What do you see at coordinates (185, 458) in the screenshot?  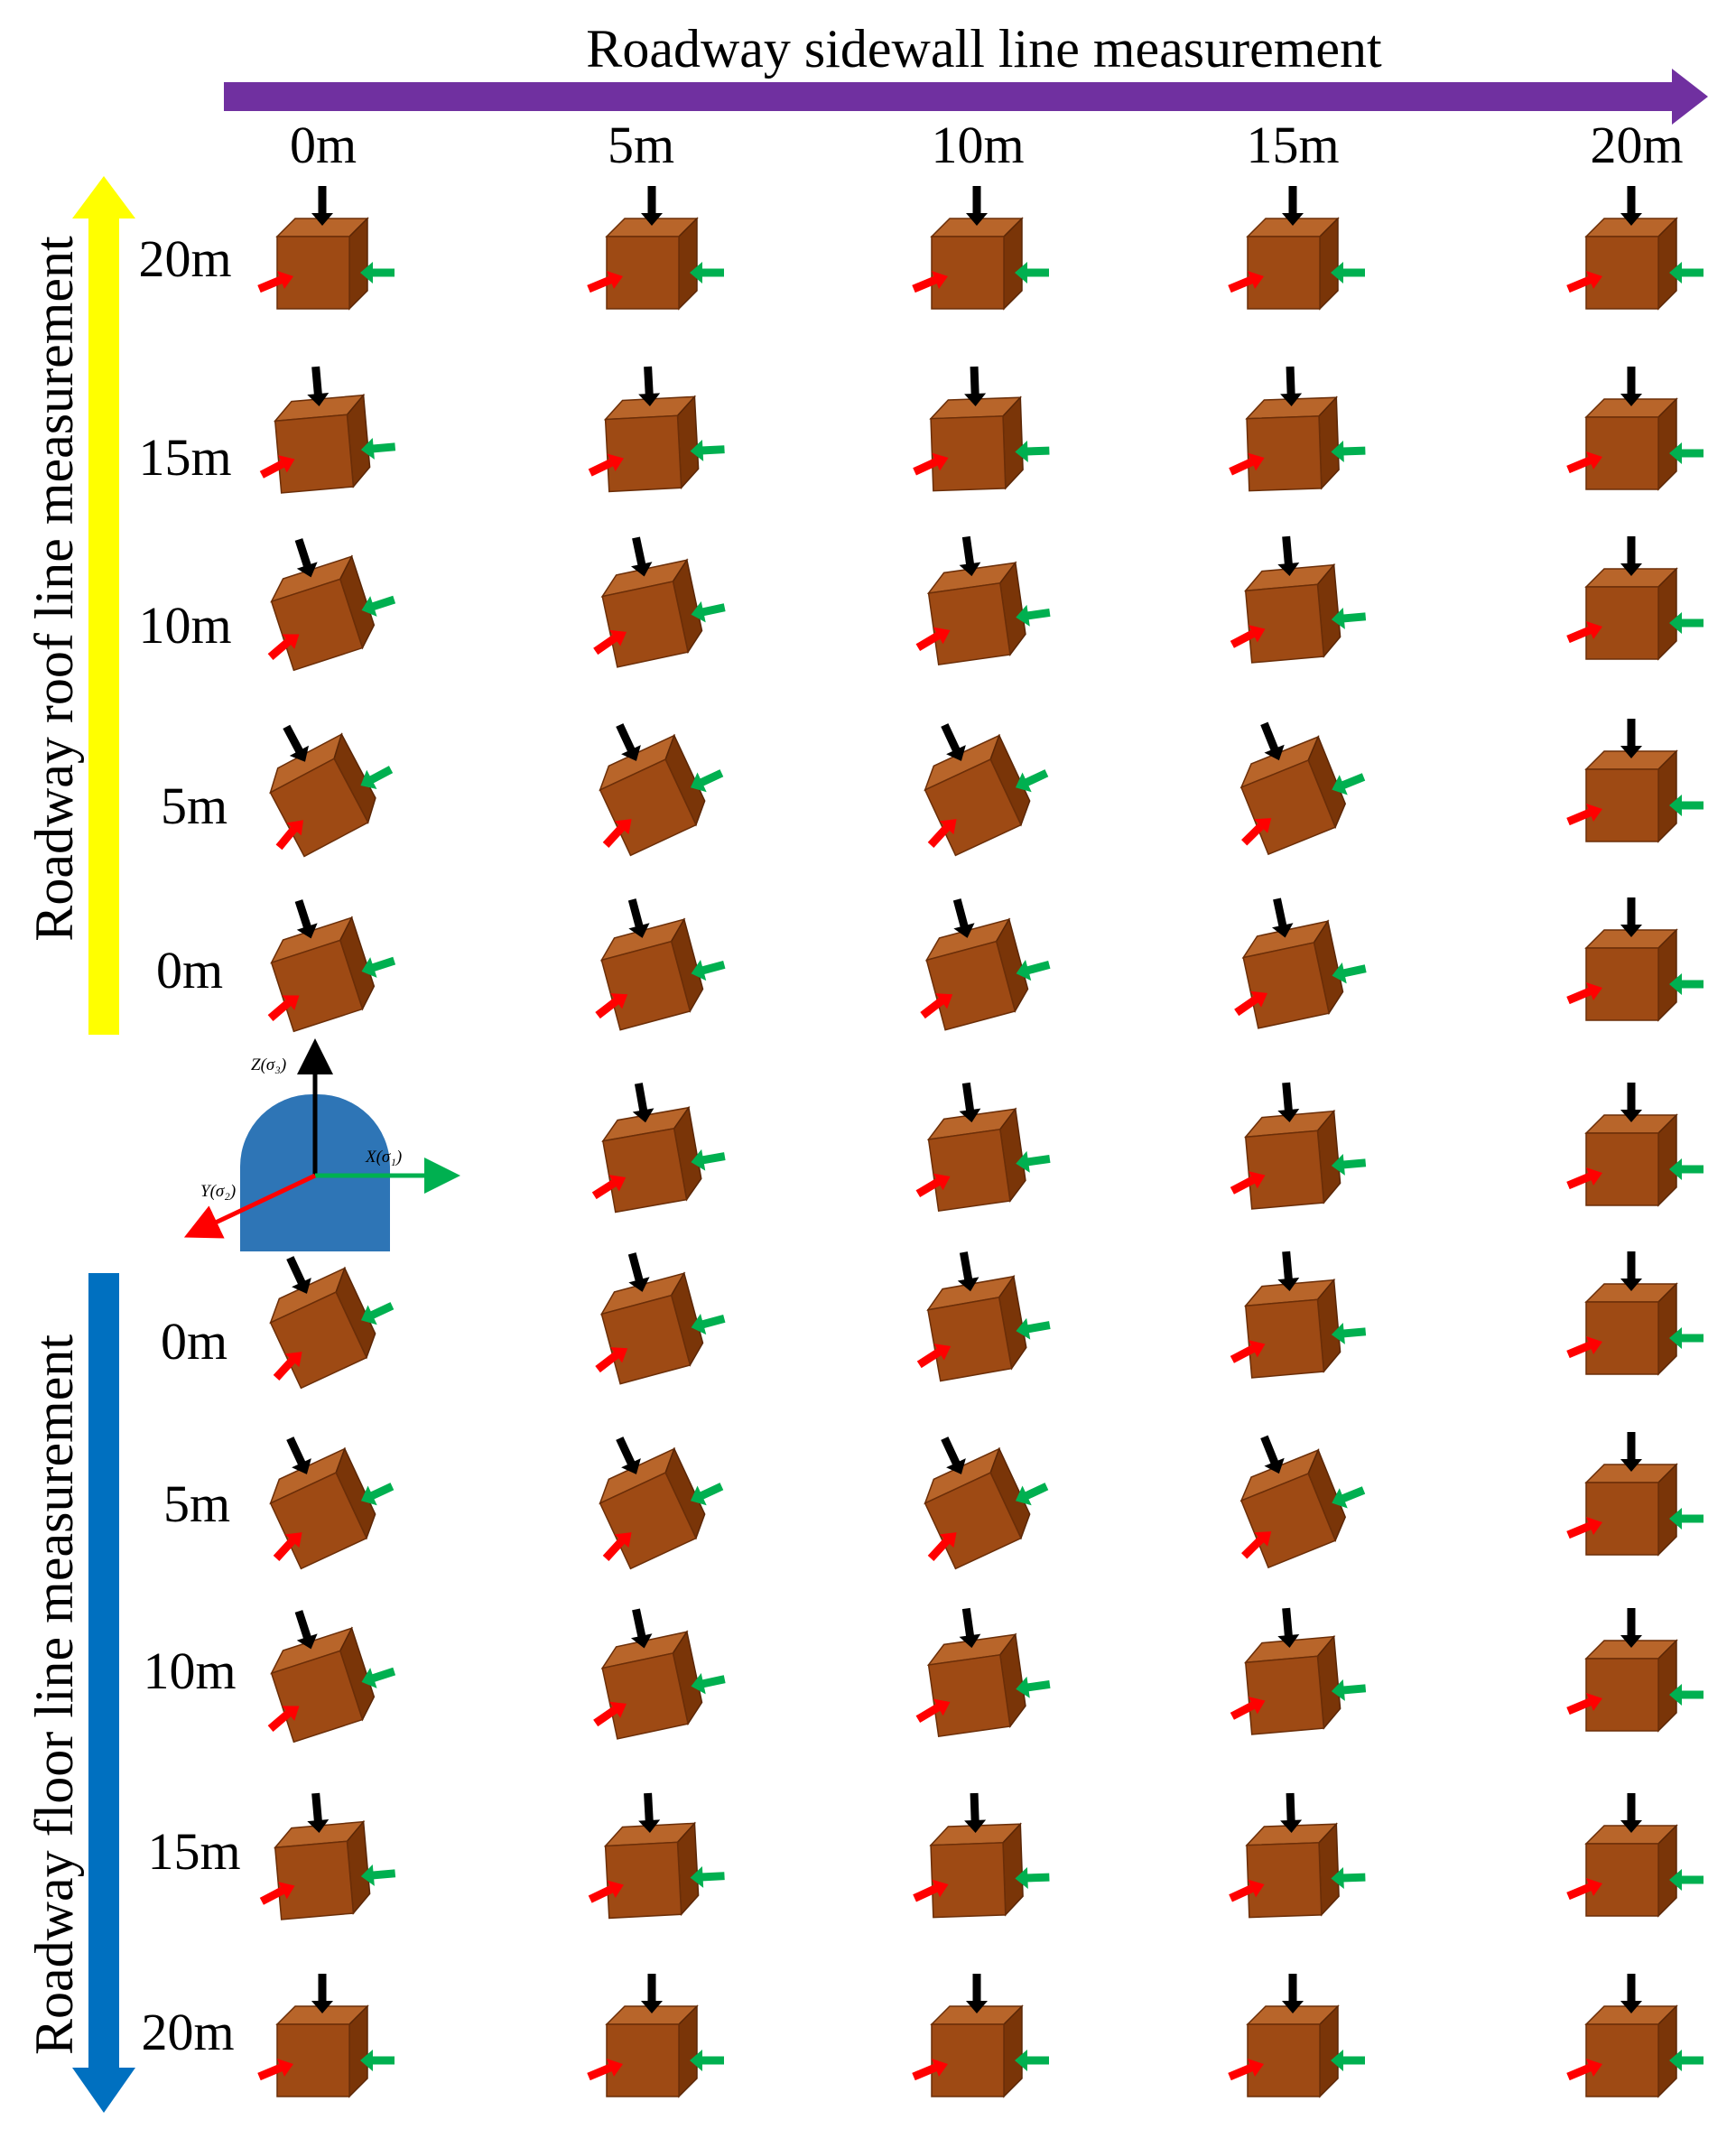 I see `roof-row-label: 15m` at bounding box center [185, 458].